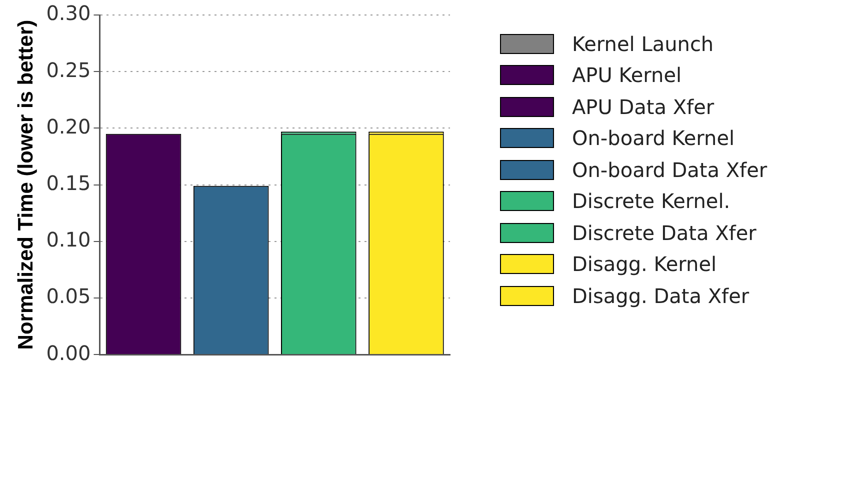  I want to click on legend-label: APU Kernel, so click(627, 75).